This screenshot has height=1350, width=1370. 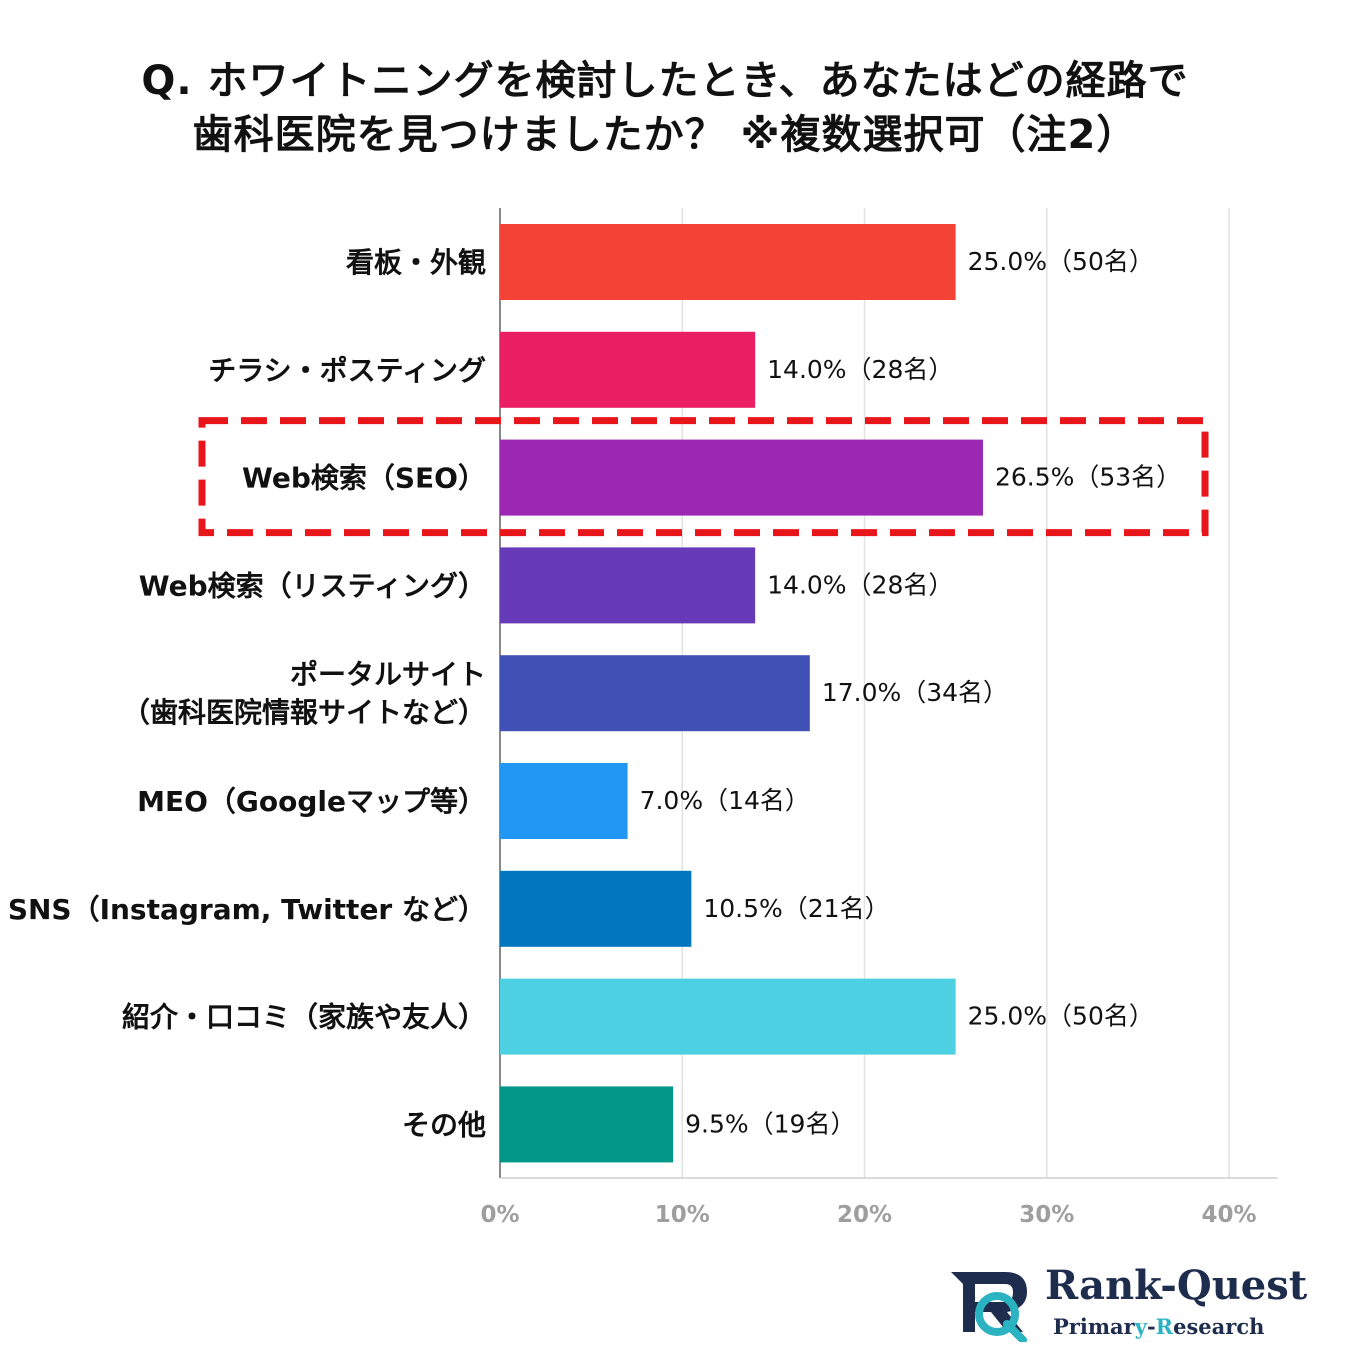 I want to click on category-label: チラシ・ポスティング, so click(x=347, y=370).